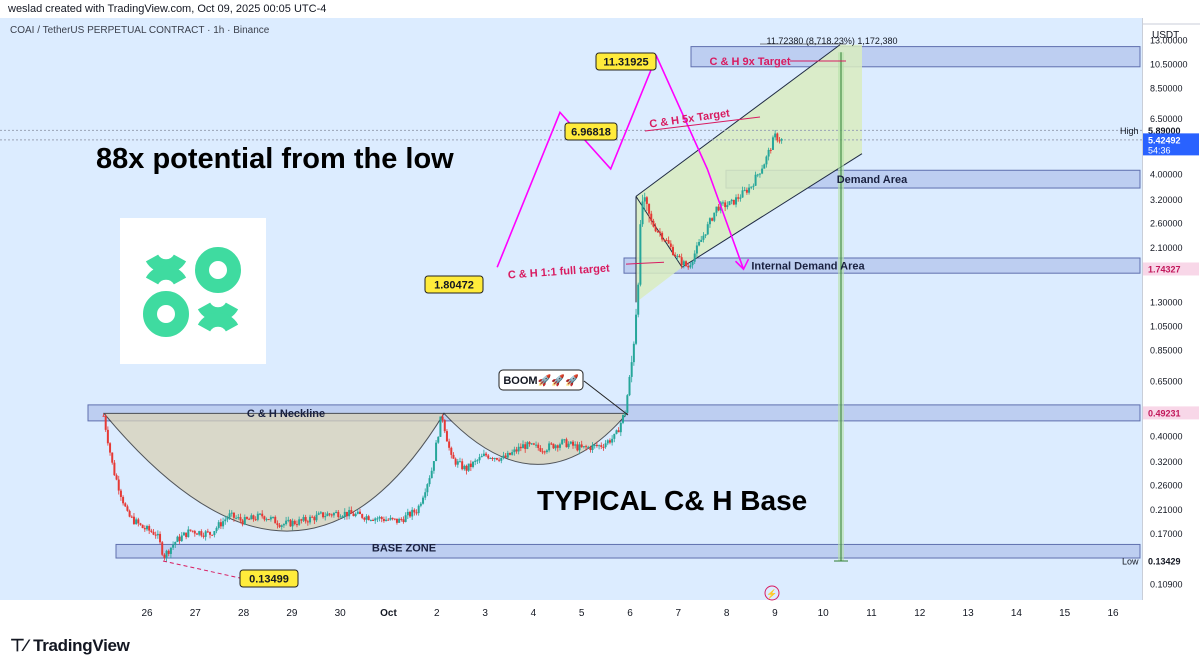 The width and height of the screenshot is (1200, 669). Describe the element at coordinates (1166, 437) in the screenshot. I see `price-tick-label: 0.40000` at that location.